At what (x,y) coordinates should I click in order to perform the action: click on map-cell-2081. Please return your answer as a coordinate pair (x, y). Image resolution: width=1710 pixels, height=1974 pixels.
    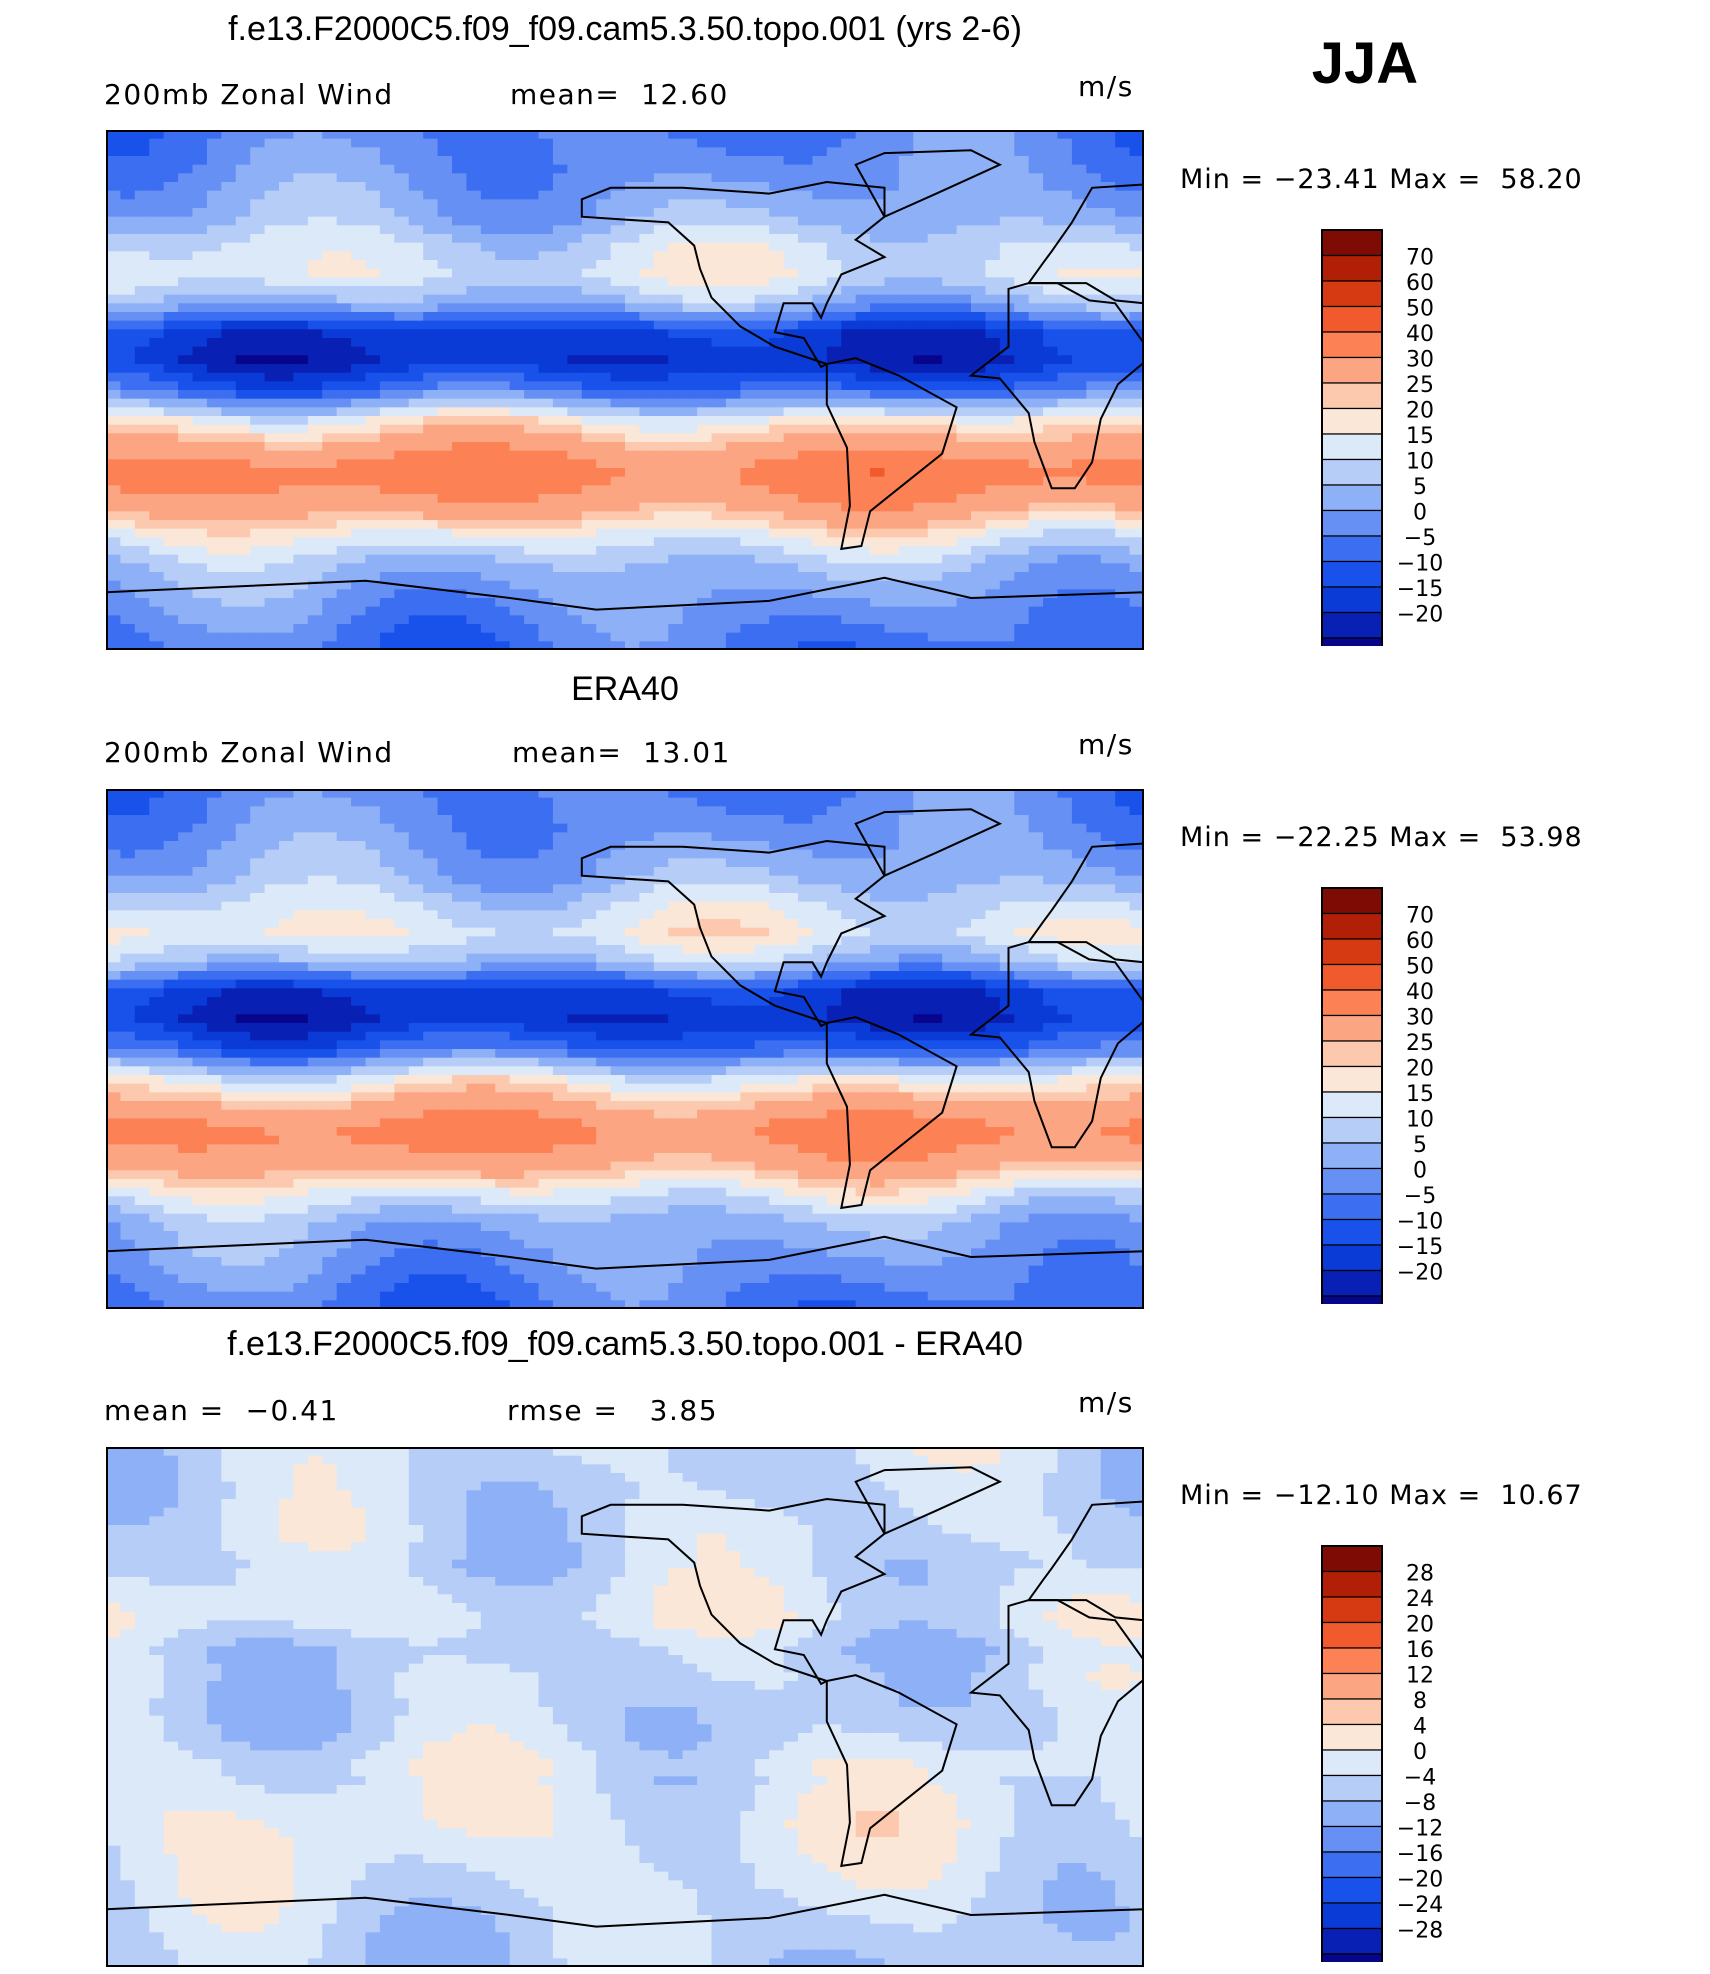
    Looking at the image, I should click on (1051, 377).